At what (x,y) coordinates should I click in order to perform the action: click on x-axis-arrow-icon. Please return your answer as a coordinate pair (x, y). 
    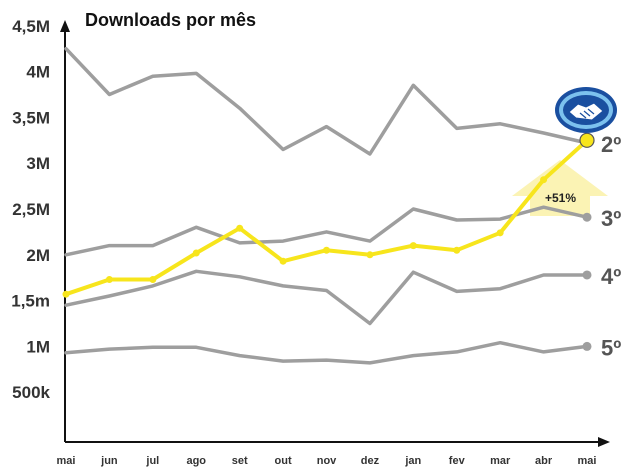
    Looking at the image, I should click on (604, 442).